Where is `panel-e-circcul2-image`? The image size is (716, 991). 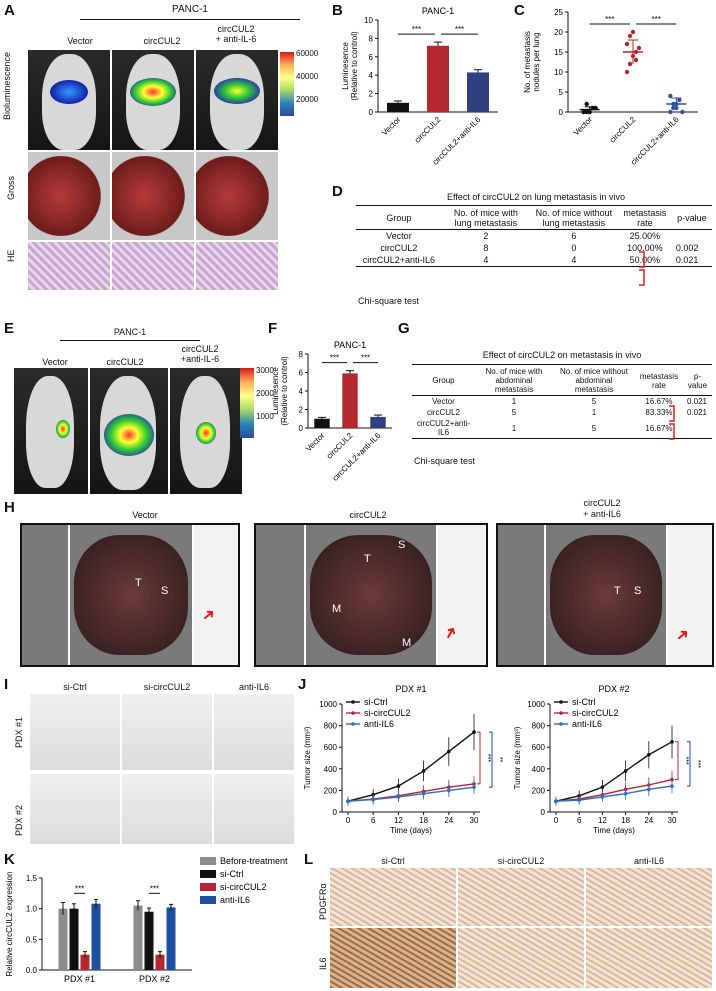 panel-e-circcul2-image is located at coordinates (129, 431).